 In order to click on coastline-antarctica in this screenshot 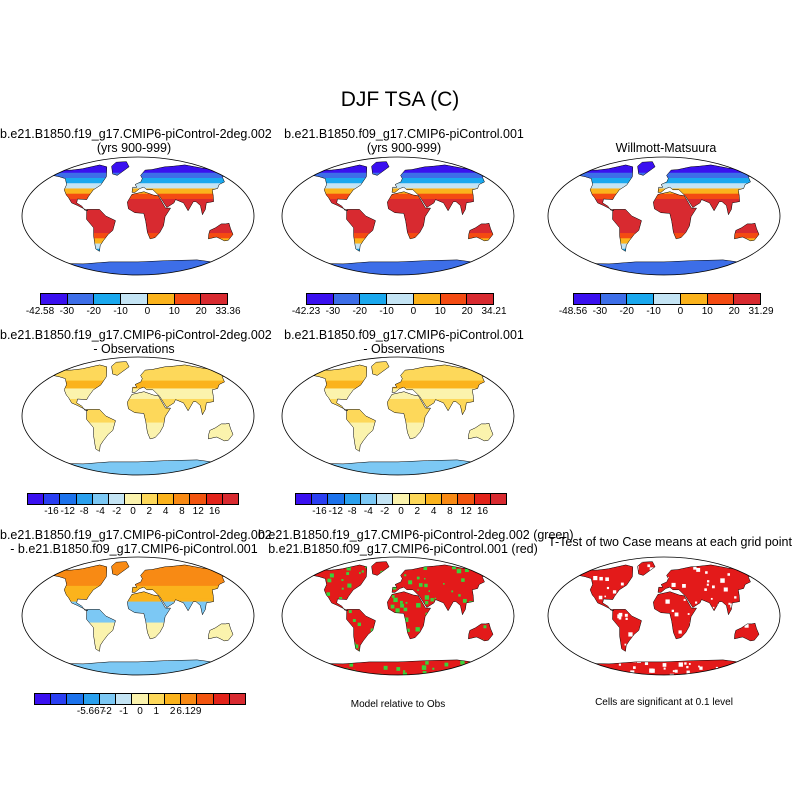, I will do `click(138, 667)`.